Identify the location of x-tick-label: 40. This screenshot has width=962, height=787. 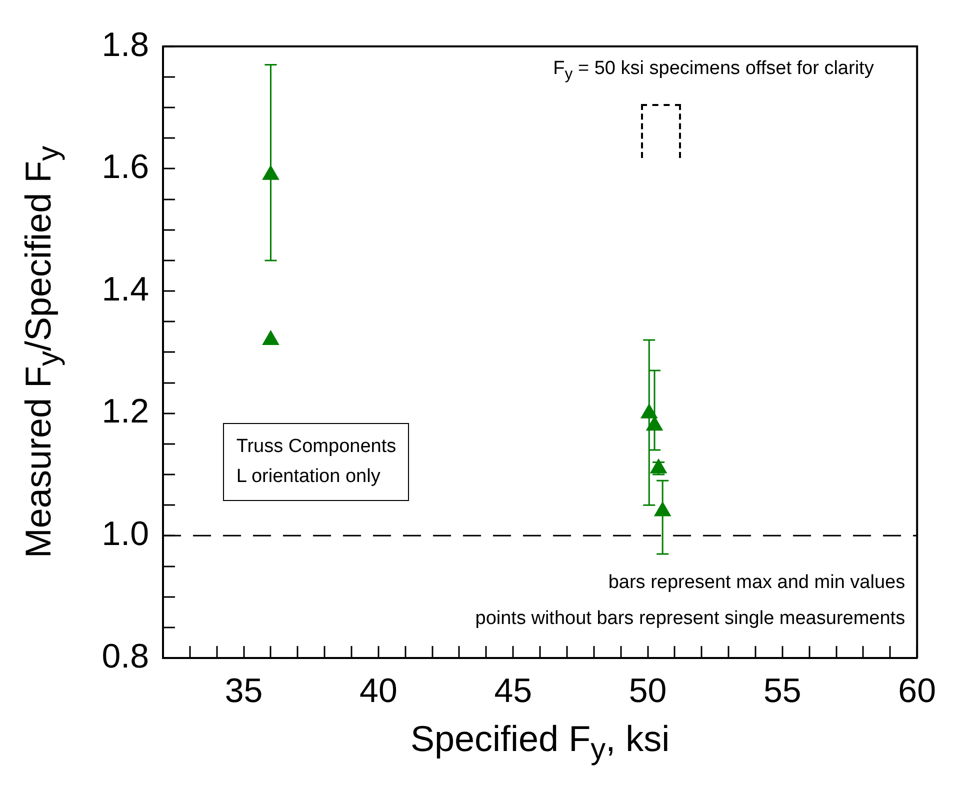
(379, 691).